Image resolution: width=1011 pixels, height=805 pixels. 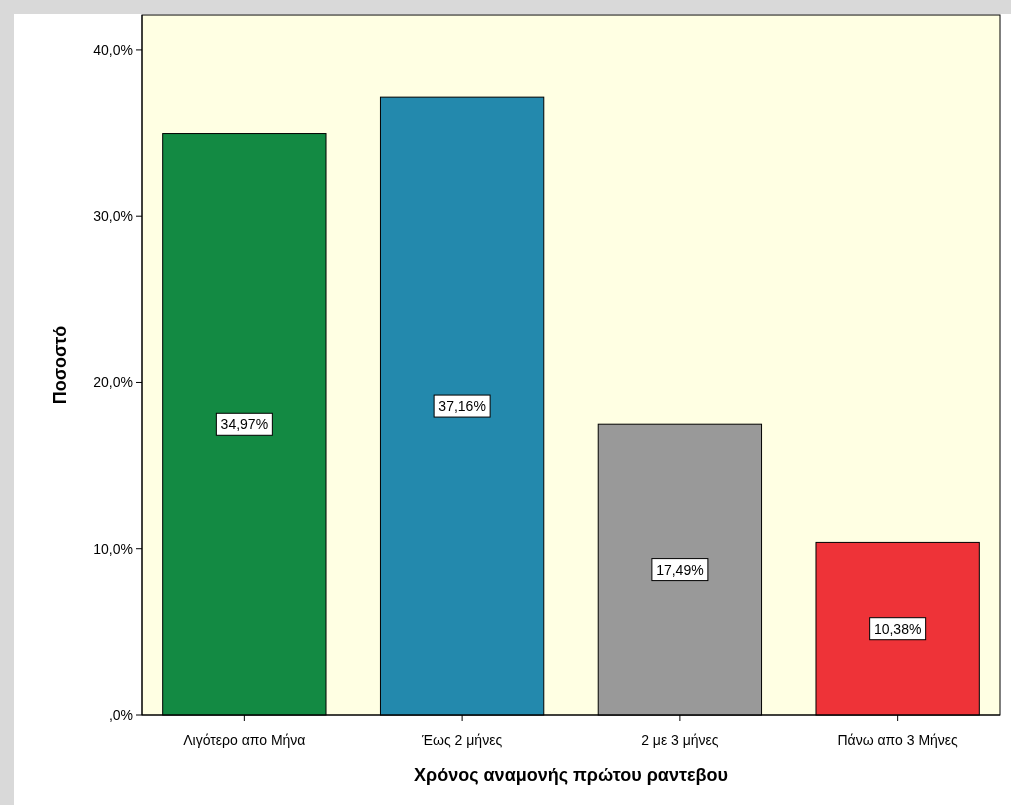 I want to click on y-tick-label: 30,0%, so click(x=113, y=216).